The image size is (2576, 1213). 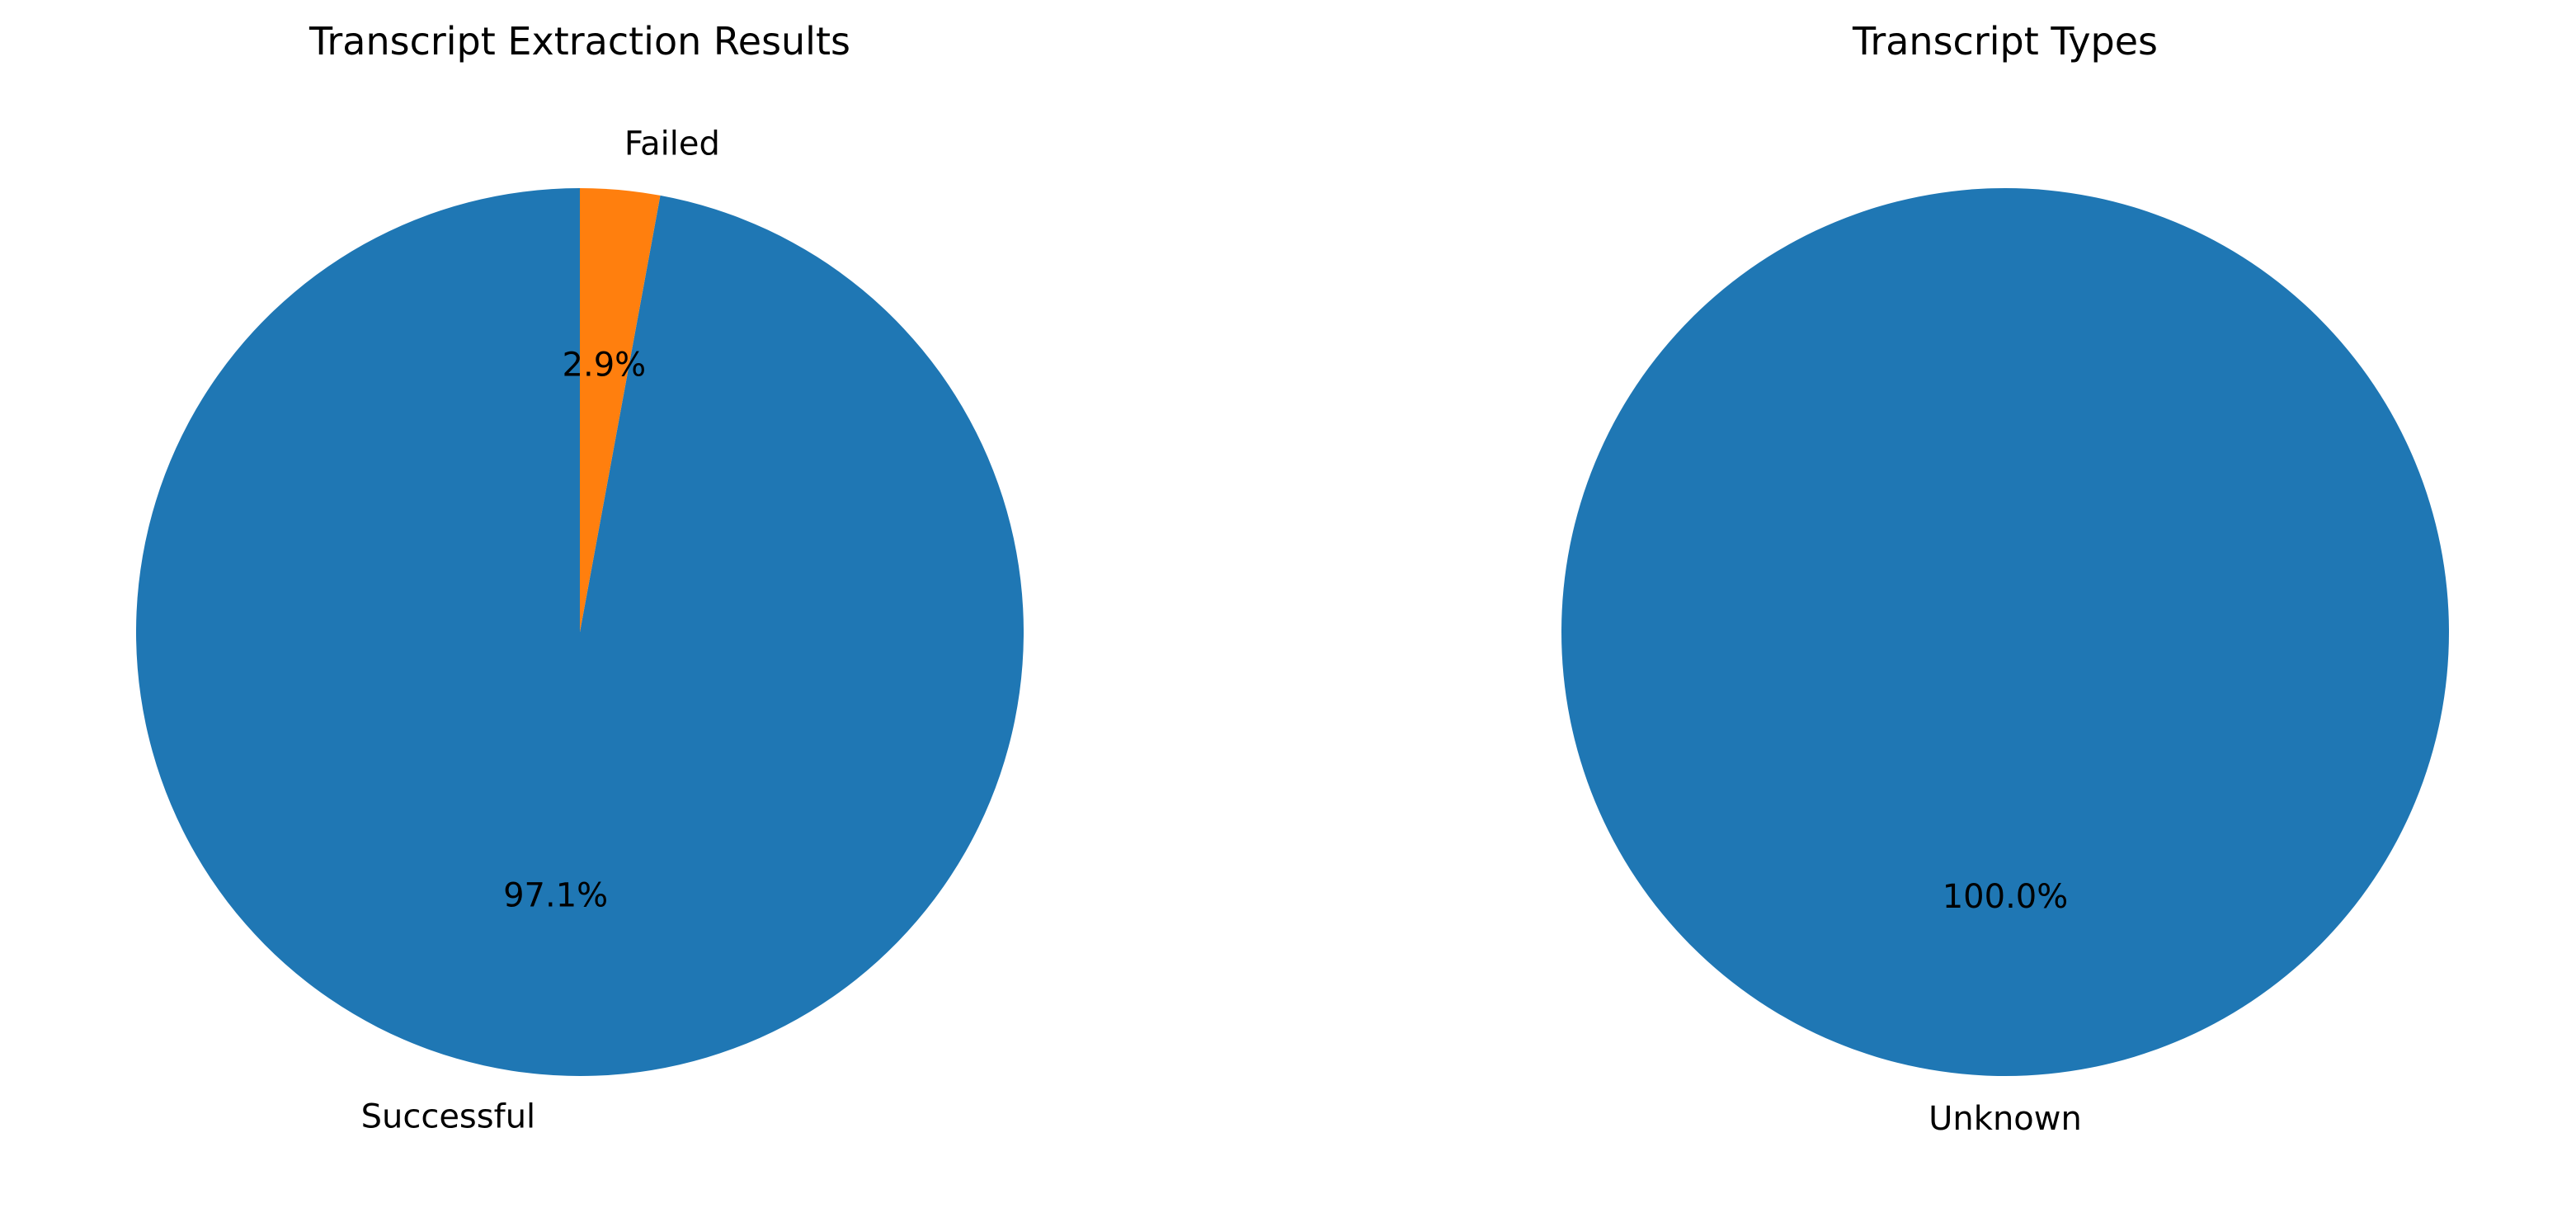 I want to click on percent-label-failed: 2.9%, so click(x=605, y=366).